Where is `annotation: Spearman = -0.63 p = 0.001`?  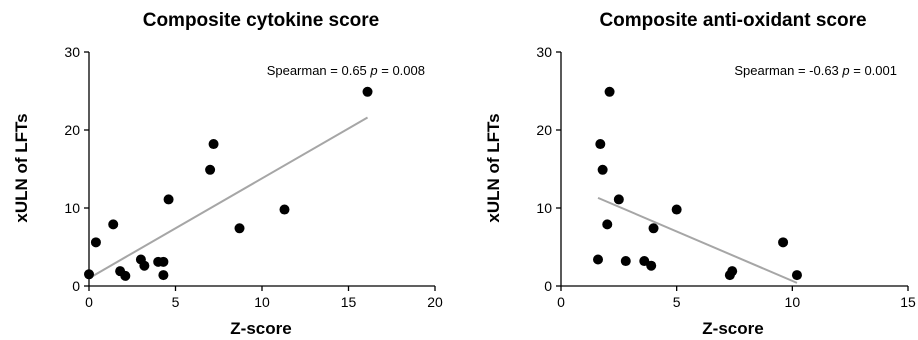
annotation: Spearman = -0.63 p = 0.001 is located at coordinates (815, 70).